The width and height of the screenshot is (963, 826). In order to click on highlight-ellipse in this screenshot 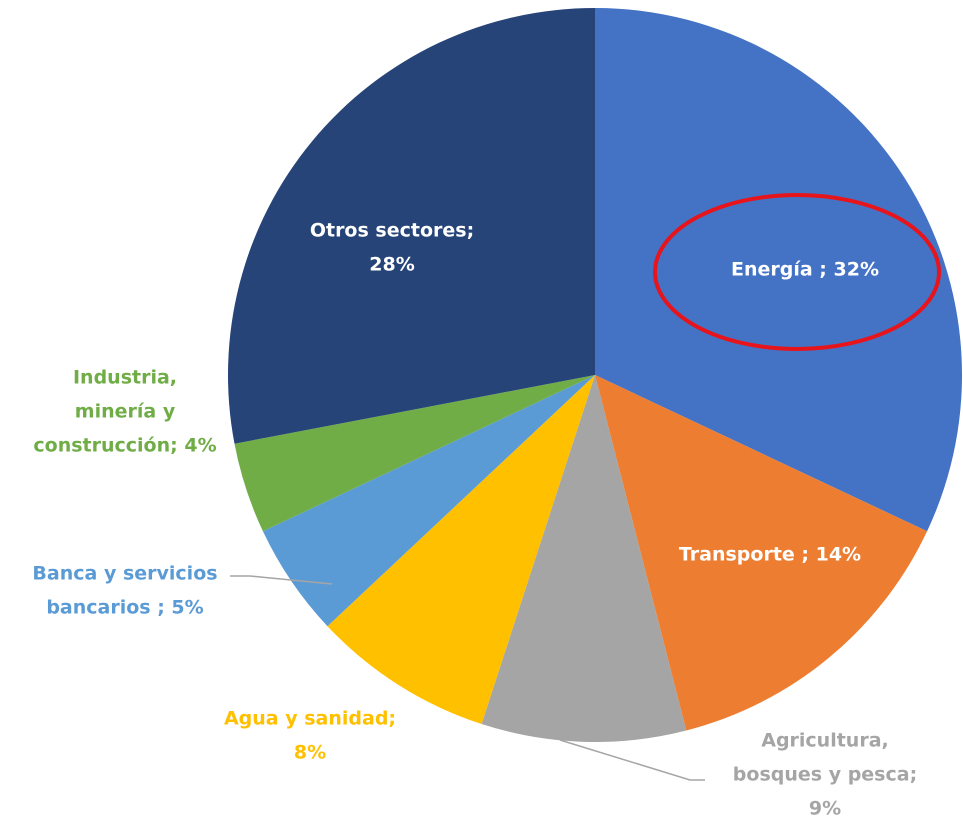, I will do `click(797, 272)`.